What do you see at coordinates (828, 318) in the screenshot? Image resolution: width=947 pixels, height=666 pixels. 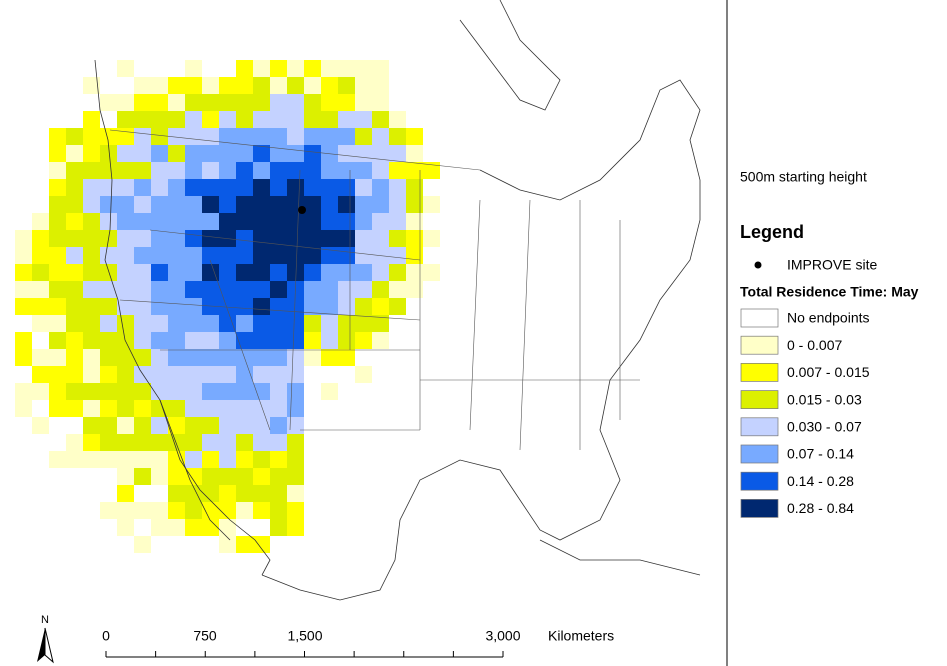 I see `legend-label: No endpoints` at bounding box center [828, 318].